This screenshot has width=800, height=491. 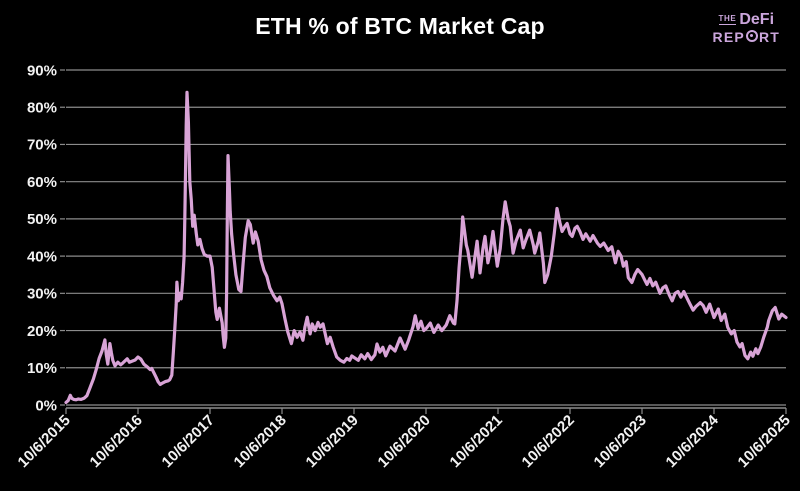 What do you see at coordinates (42, 294) in the screenshot?
I see `y-axis-label-30%: 30%` at bounding box center [42, 294].